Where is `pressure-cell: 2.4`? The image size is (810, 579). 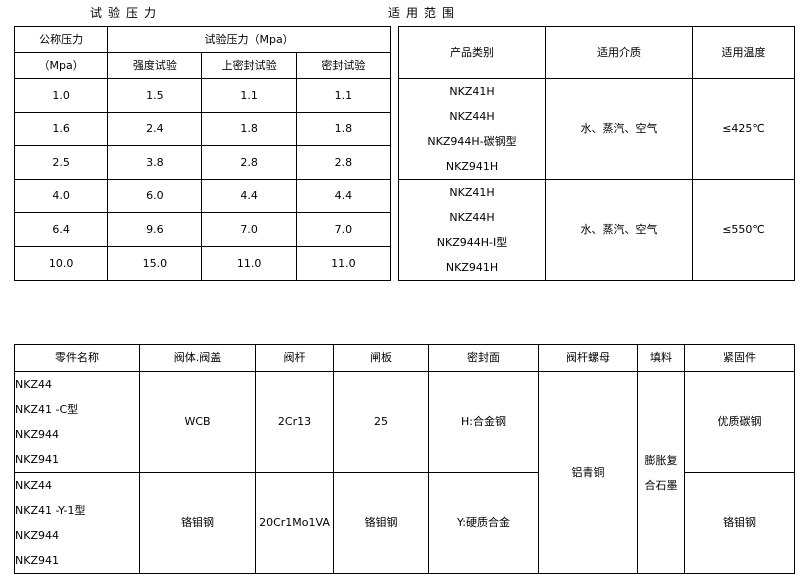
pressure-cell: 2.4 is located at coordinates (155, 129).